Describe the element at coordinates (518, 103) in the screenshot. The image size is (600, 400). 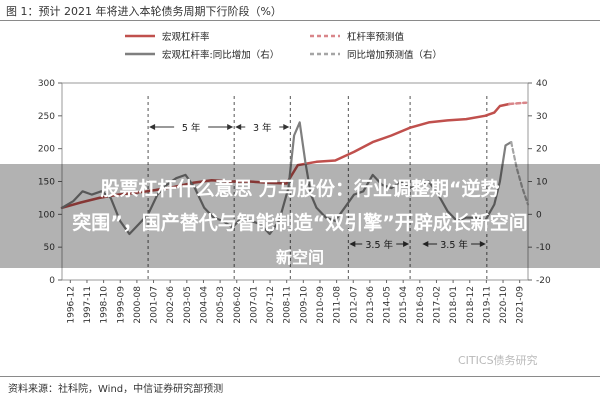
I see `leverage-forecast-line` at that location.